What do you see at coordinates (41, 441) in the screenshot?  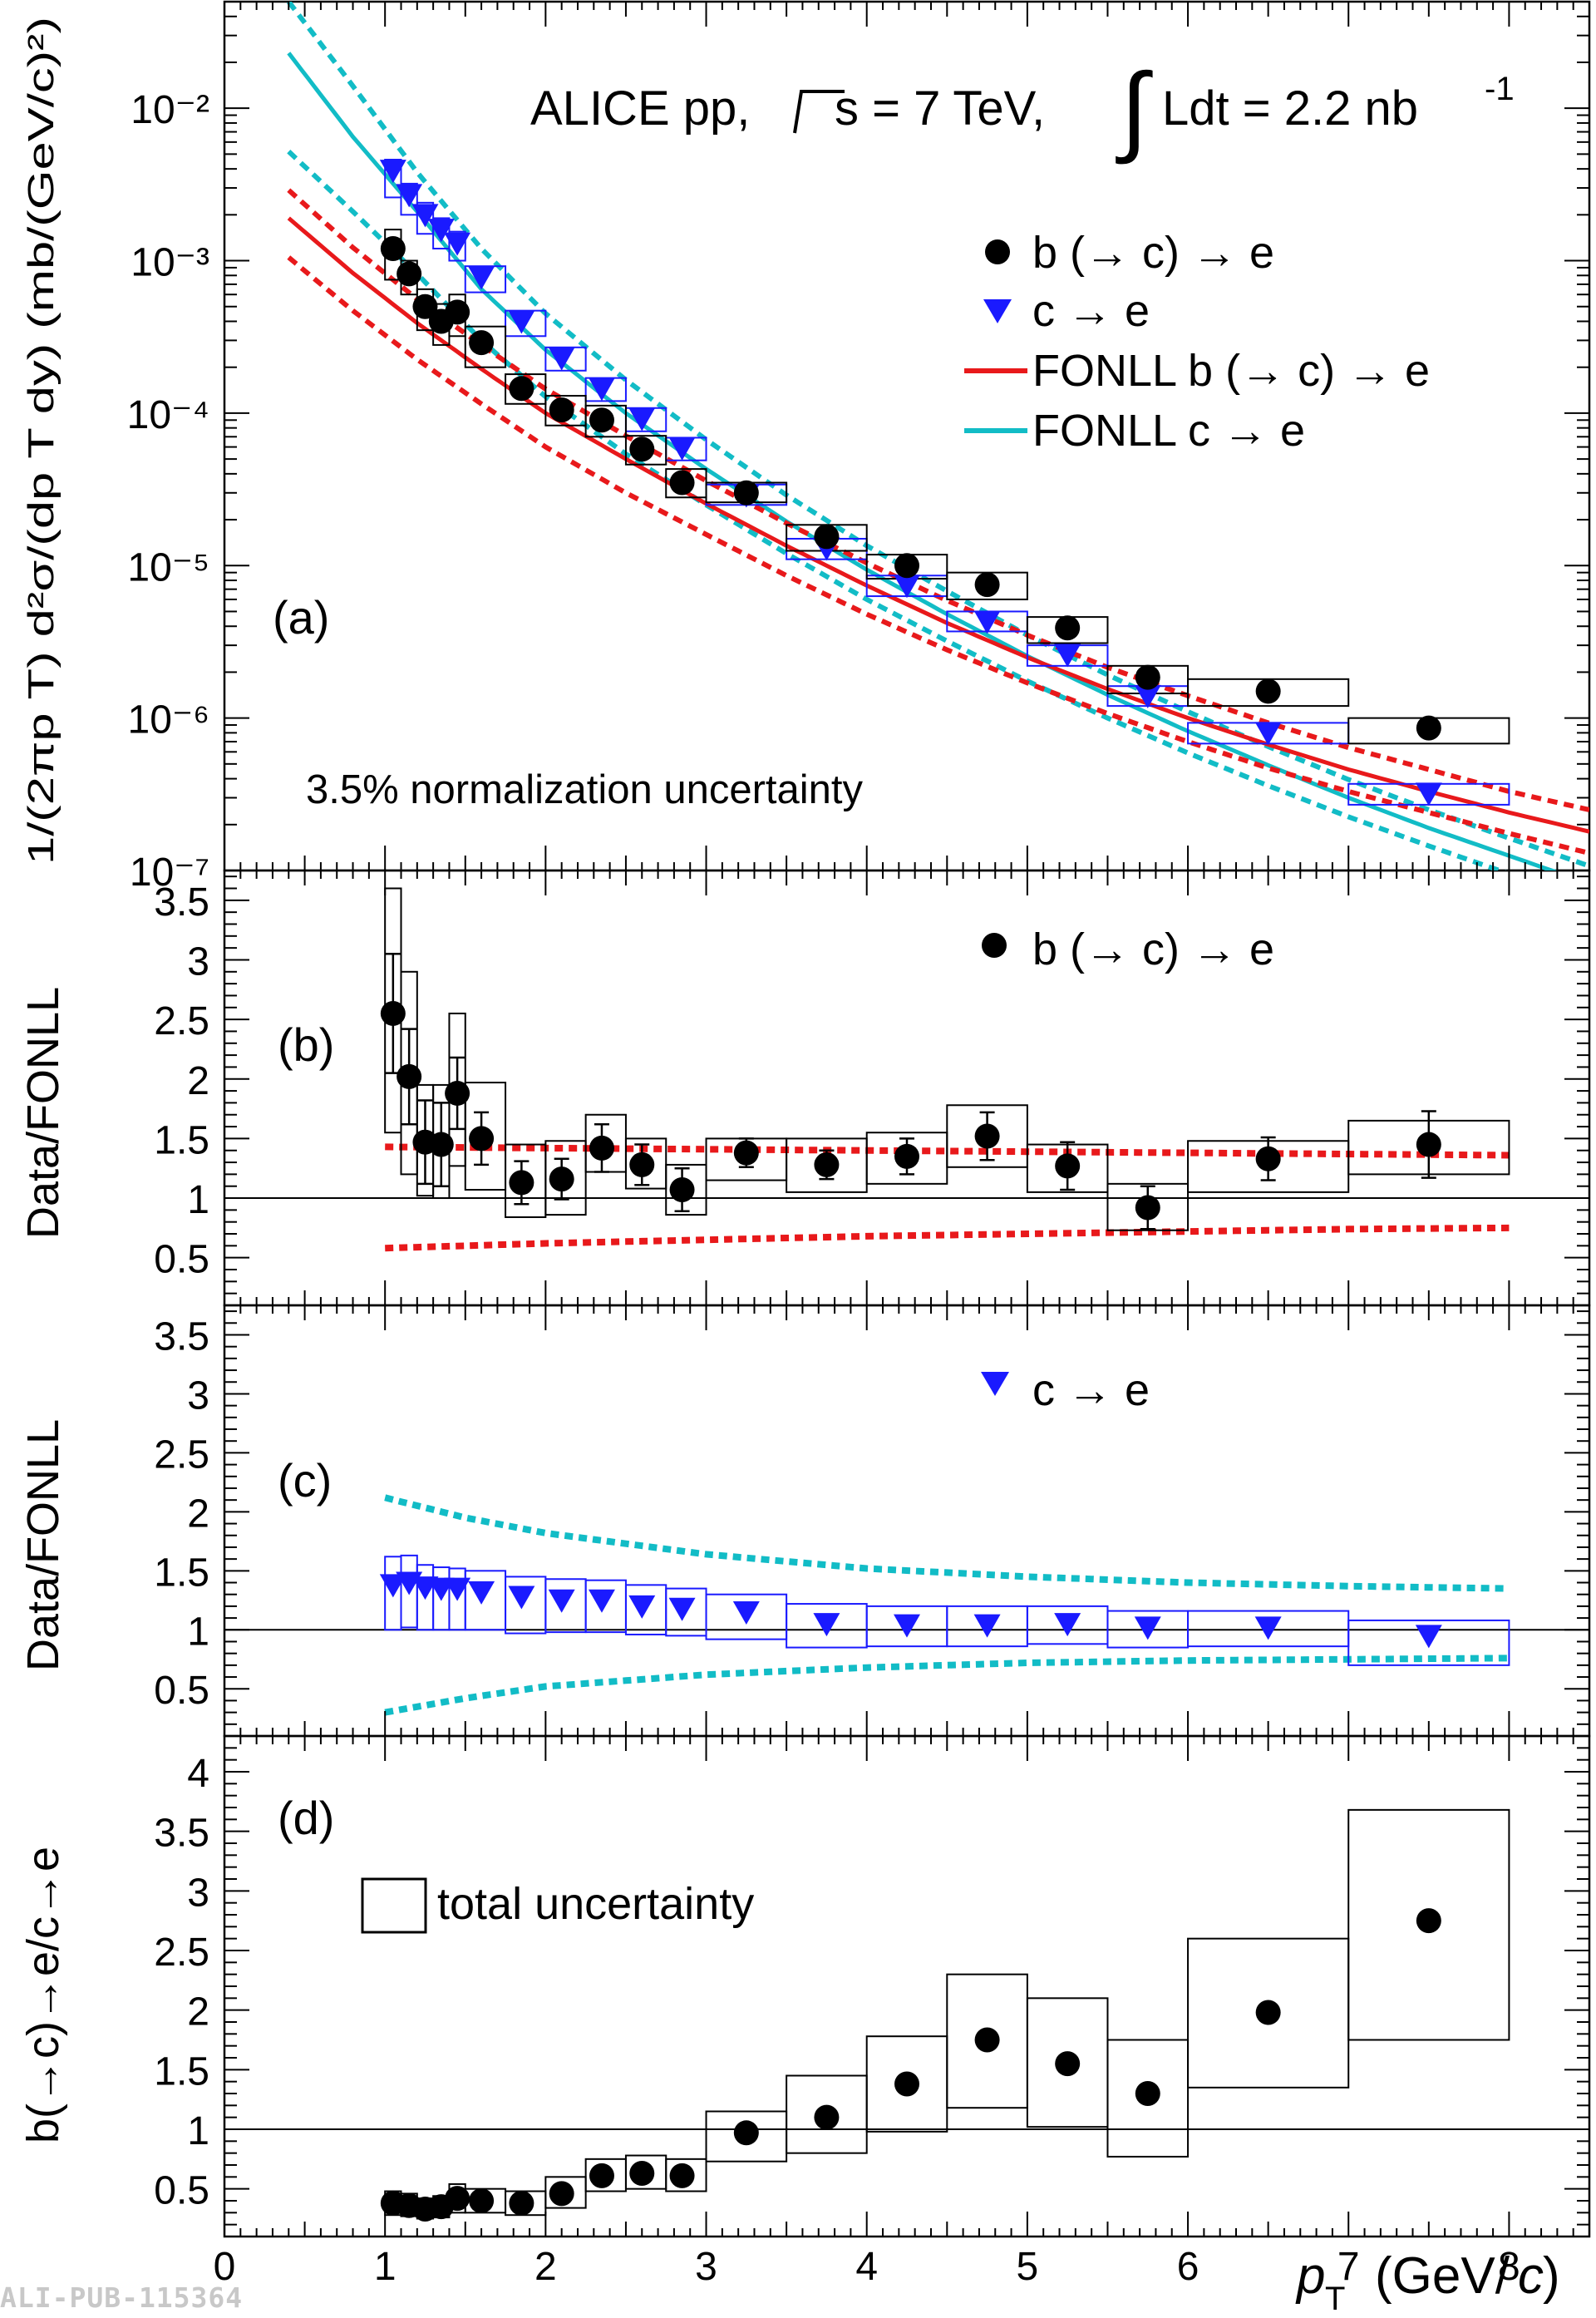 I see `y-axis-title-a: 1/(2πp T) d²σ/(dp T dy) (mb/(GeV/c)²)` at bounding box center [41, 441].